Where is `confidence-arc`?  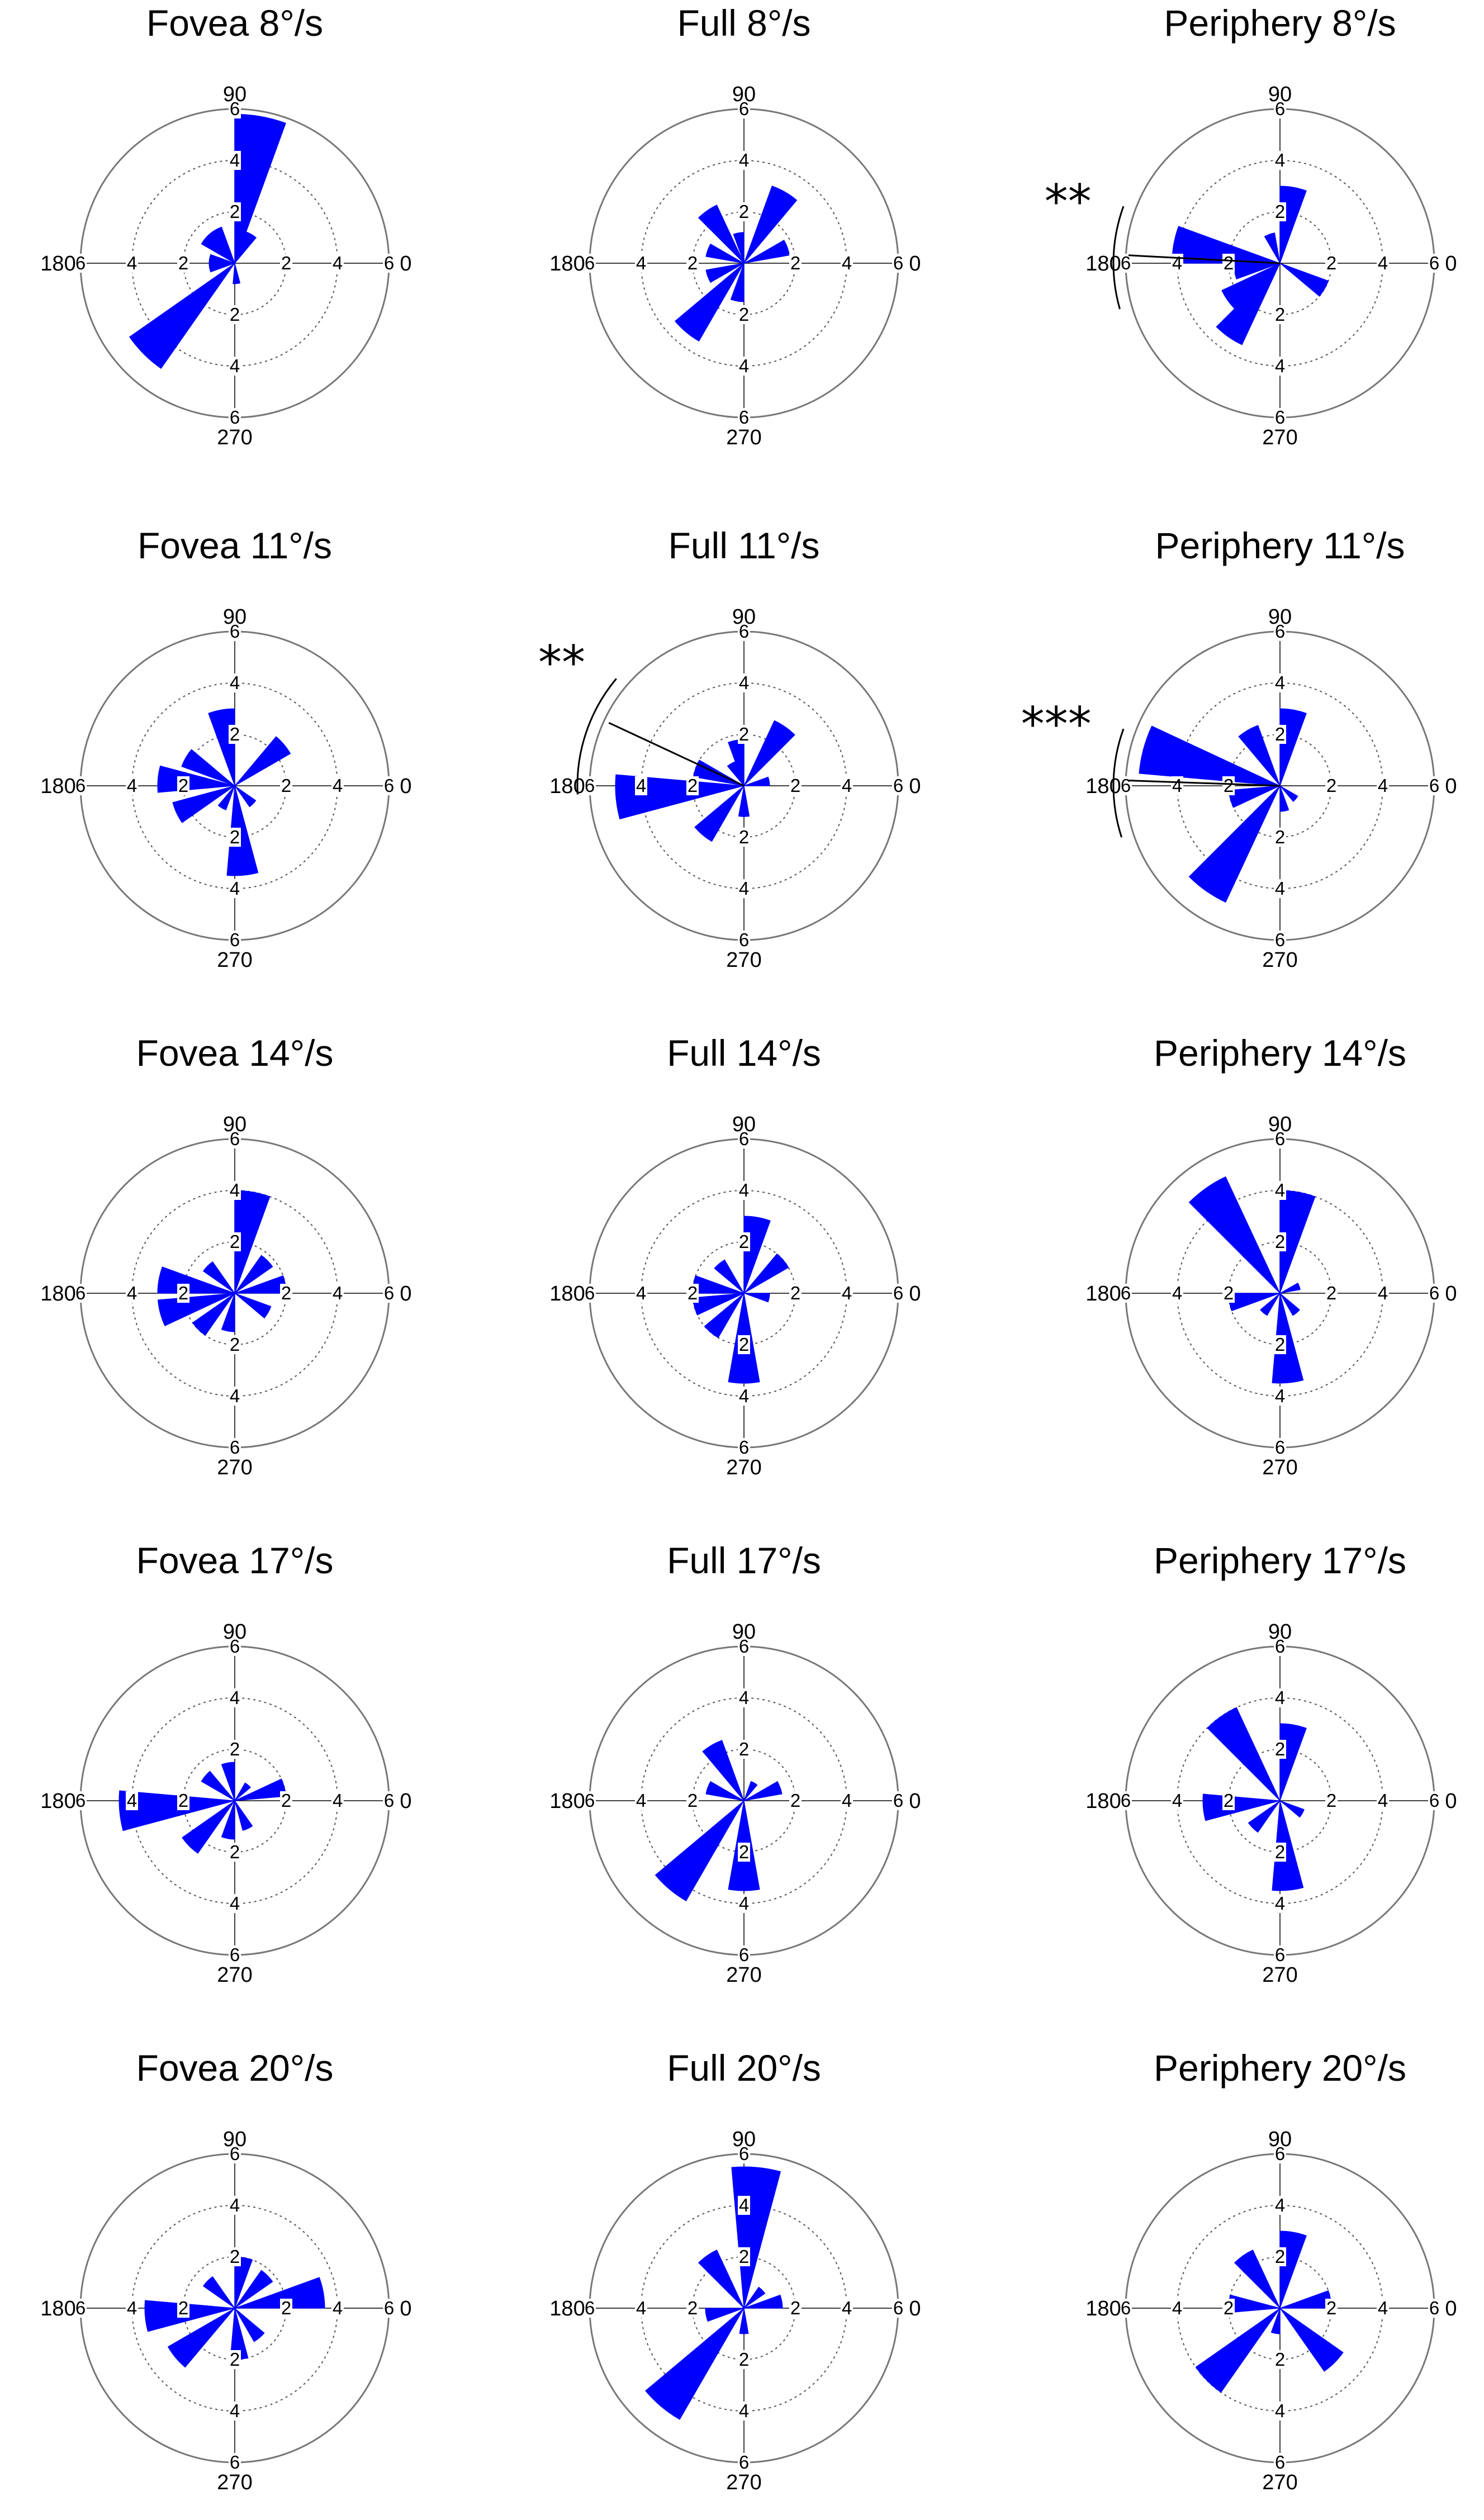
confidence-arc is located at coordinates (1118, 783).